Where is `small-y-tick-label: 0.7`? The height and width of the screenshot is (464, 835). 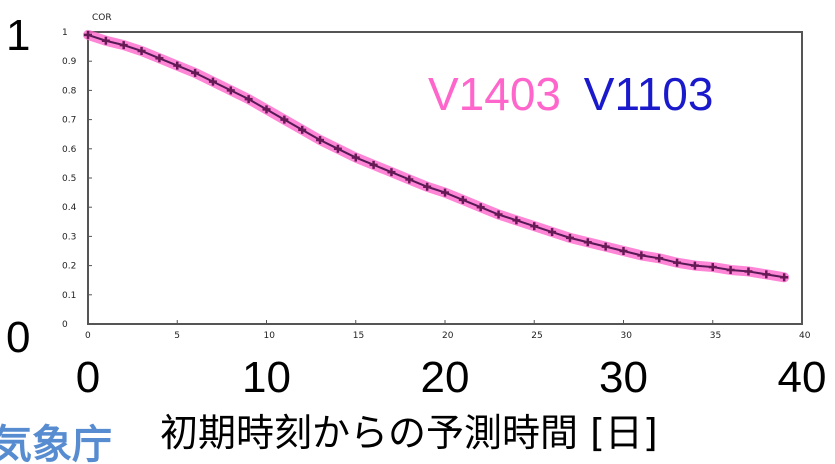 small-y-tick-label: 0.7 is located at coordinates (69, 121).